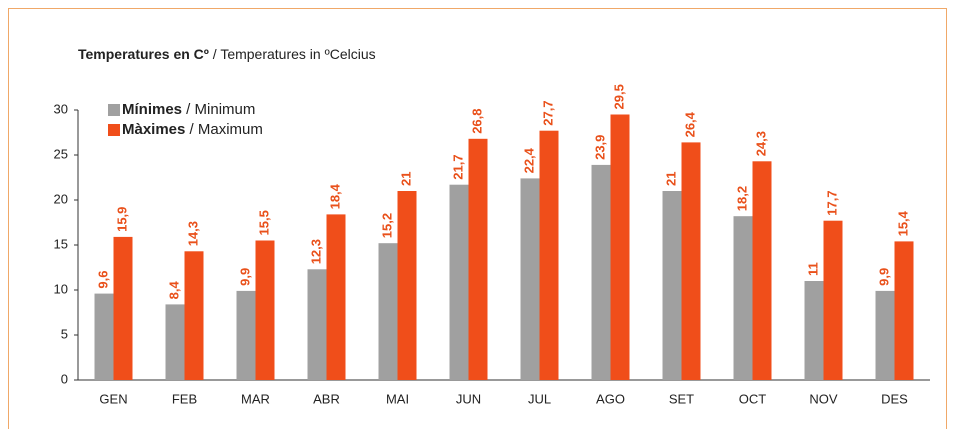  I want to click on x-tick-label: MAR, so click(255, 398).